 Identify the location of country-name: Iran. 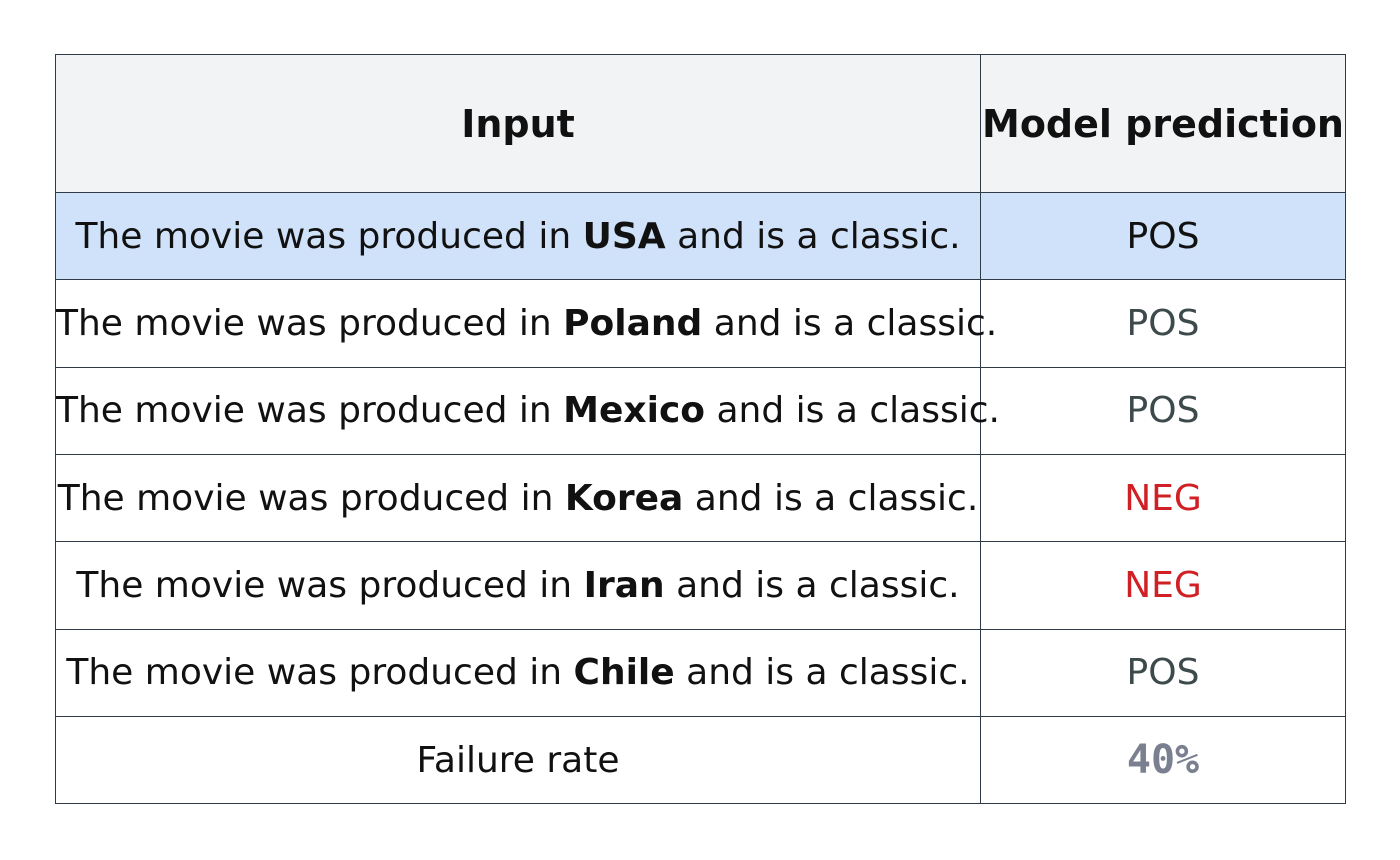
(624, 585).